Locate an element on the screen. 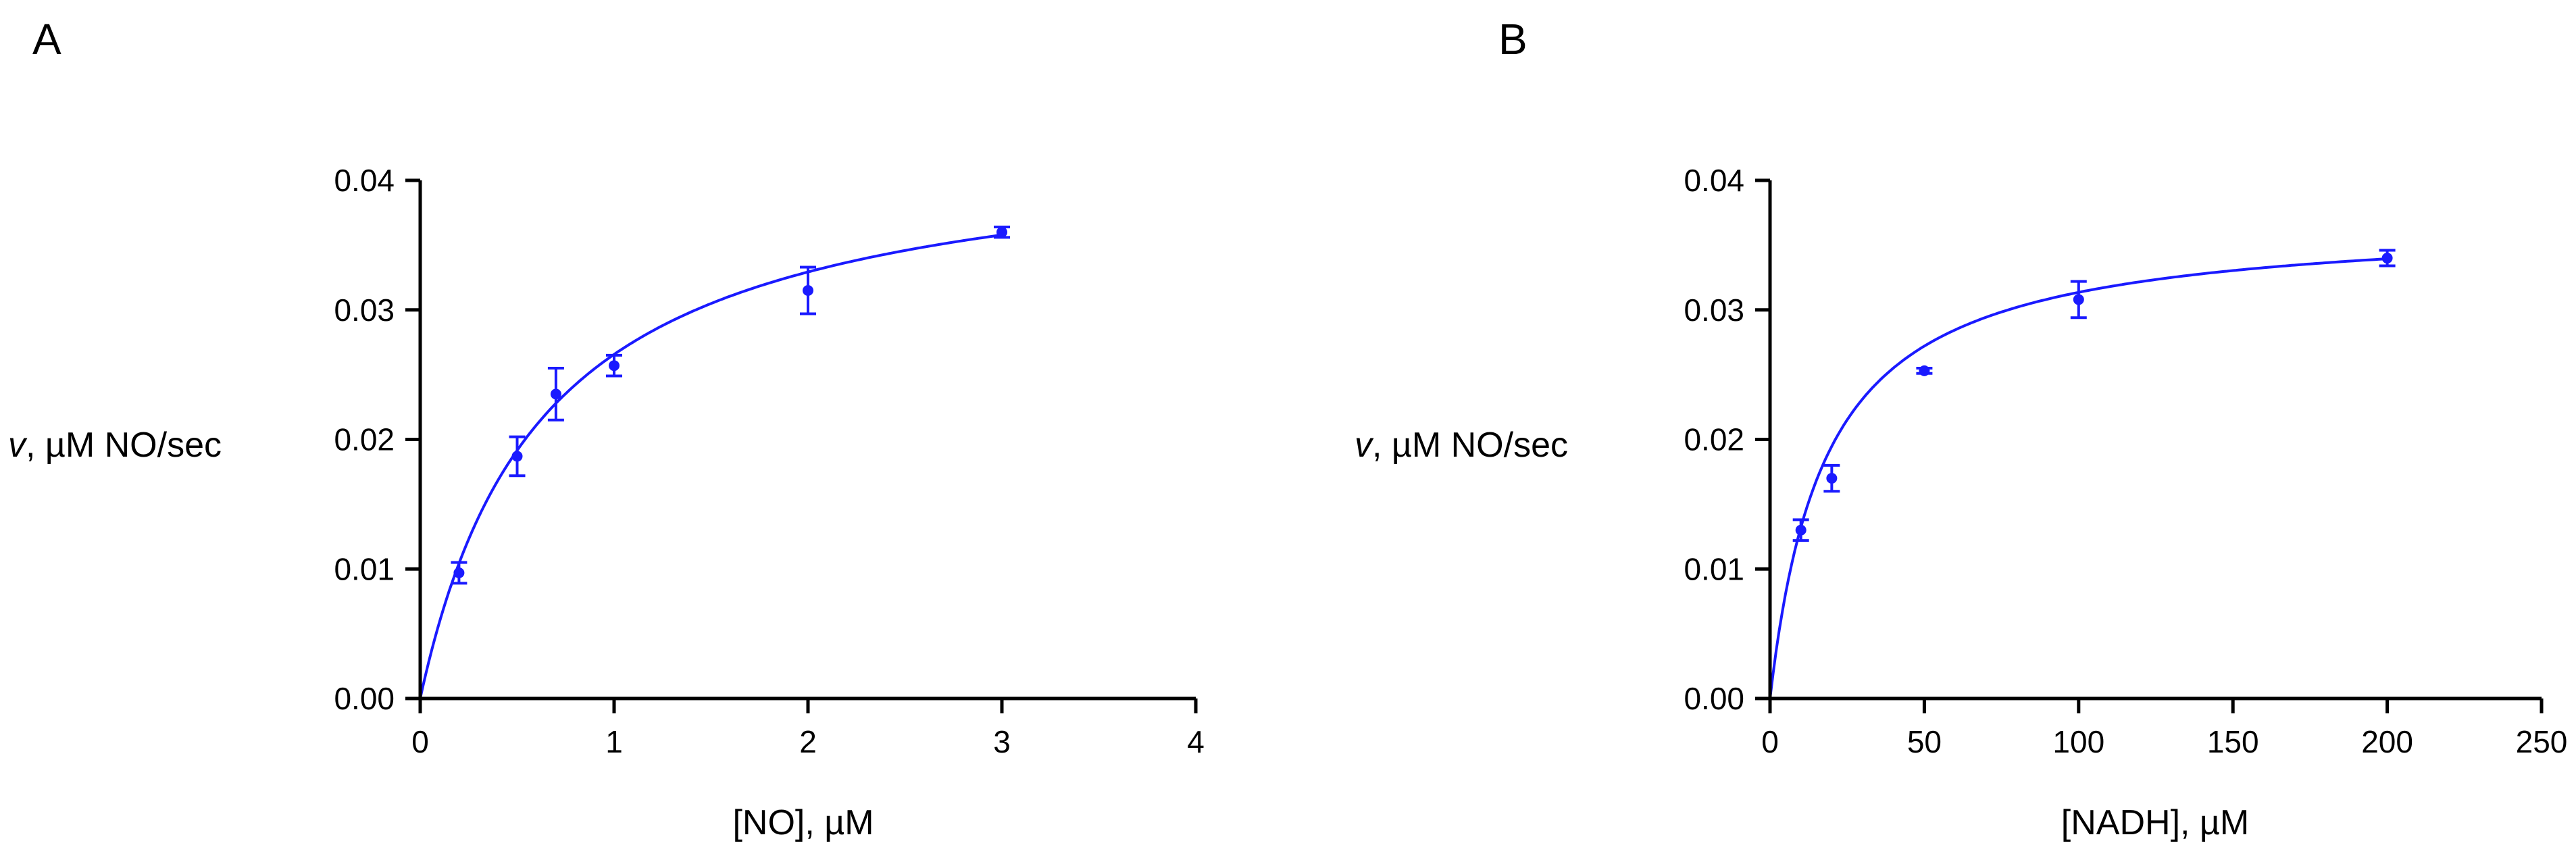 The width and height of the screenshot is (2576, 864). x-axis-title: [NADH], µM is located at coordinates (2155, 823).